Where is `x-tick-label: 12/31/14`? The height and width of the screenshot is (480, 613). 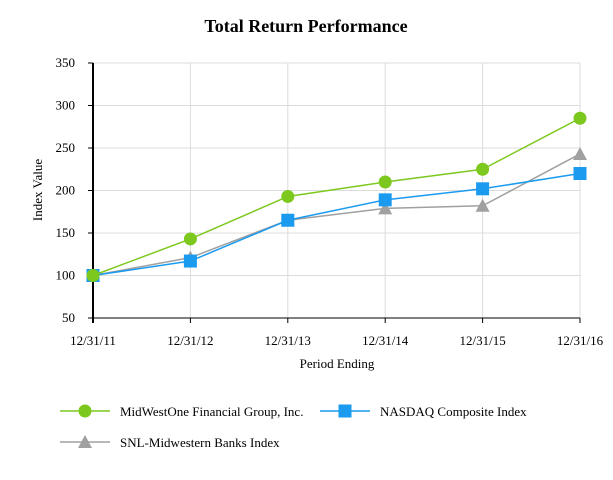
x-tick-label: 12/31/14 is located at coordinates (385, 340).